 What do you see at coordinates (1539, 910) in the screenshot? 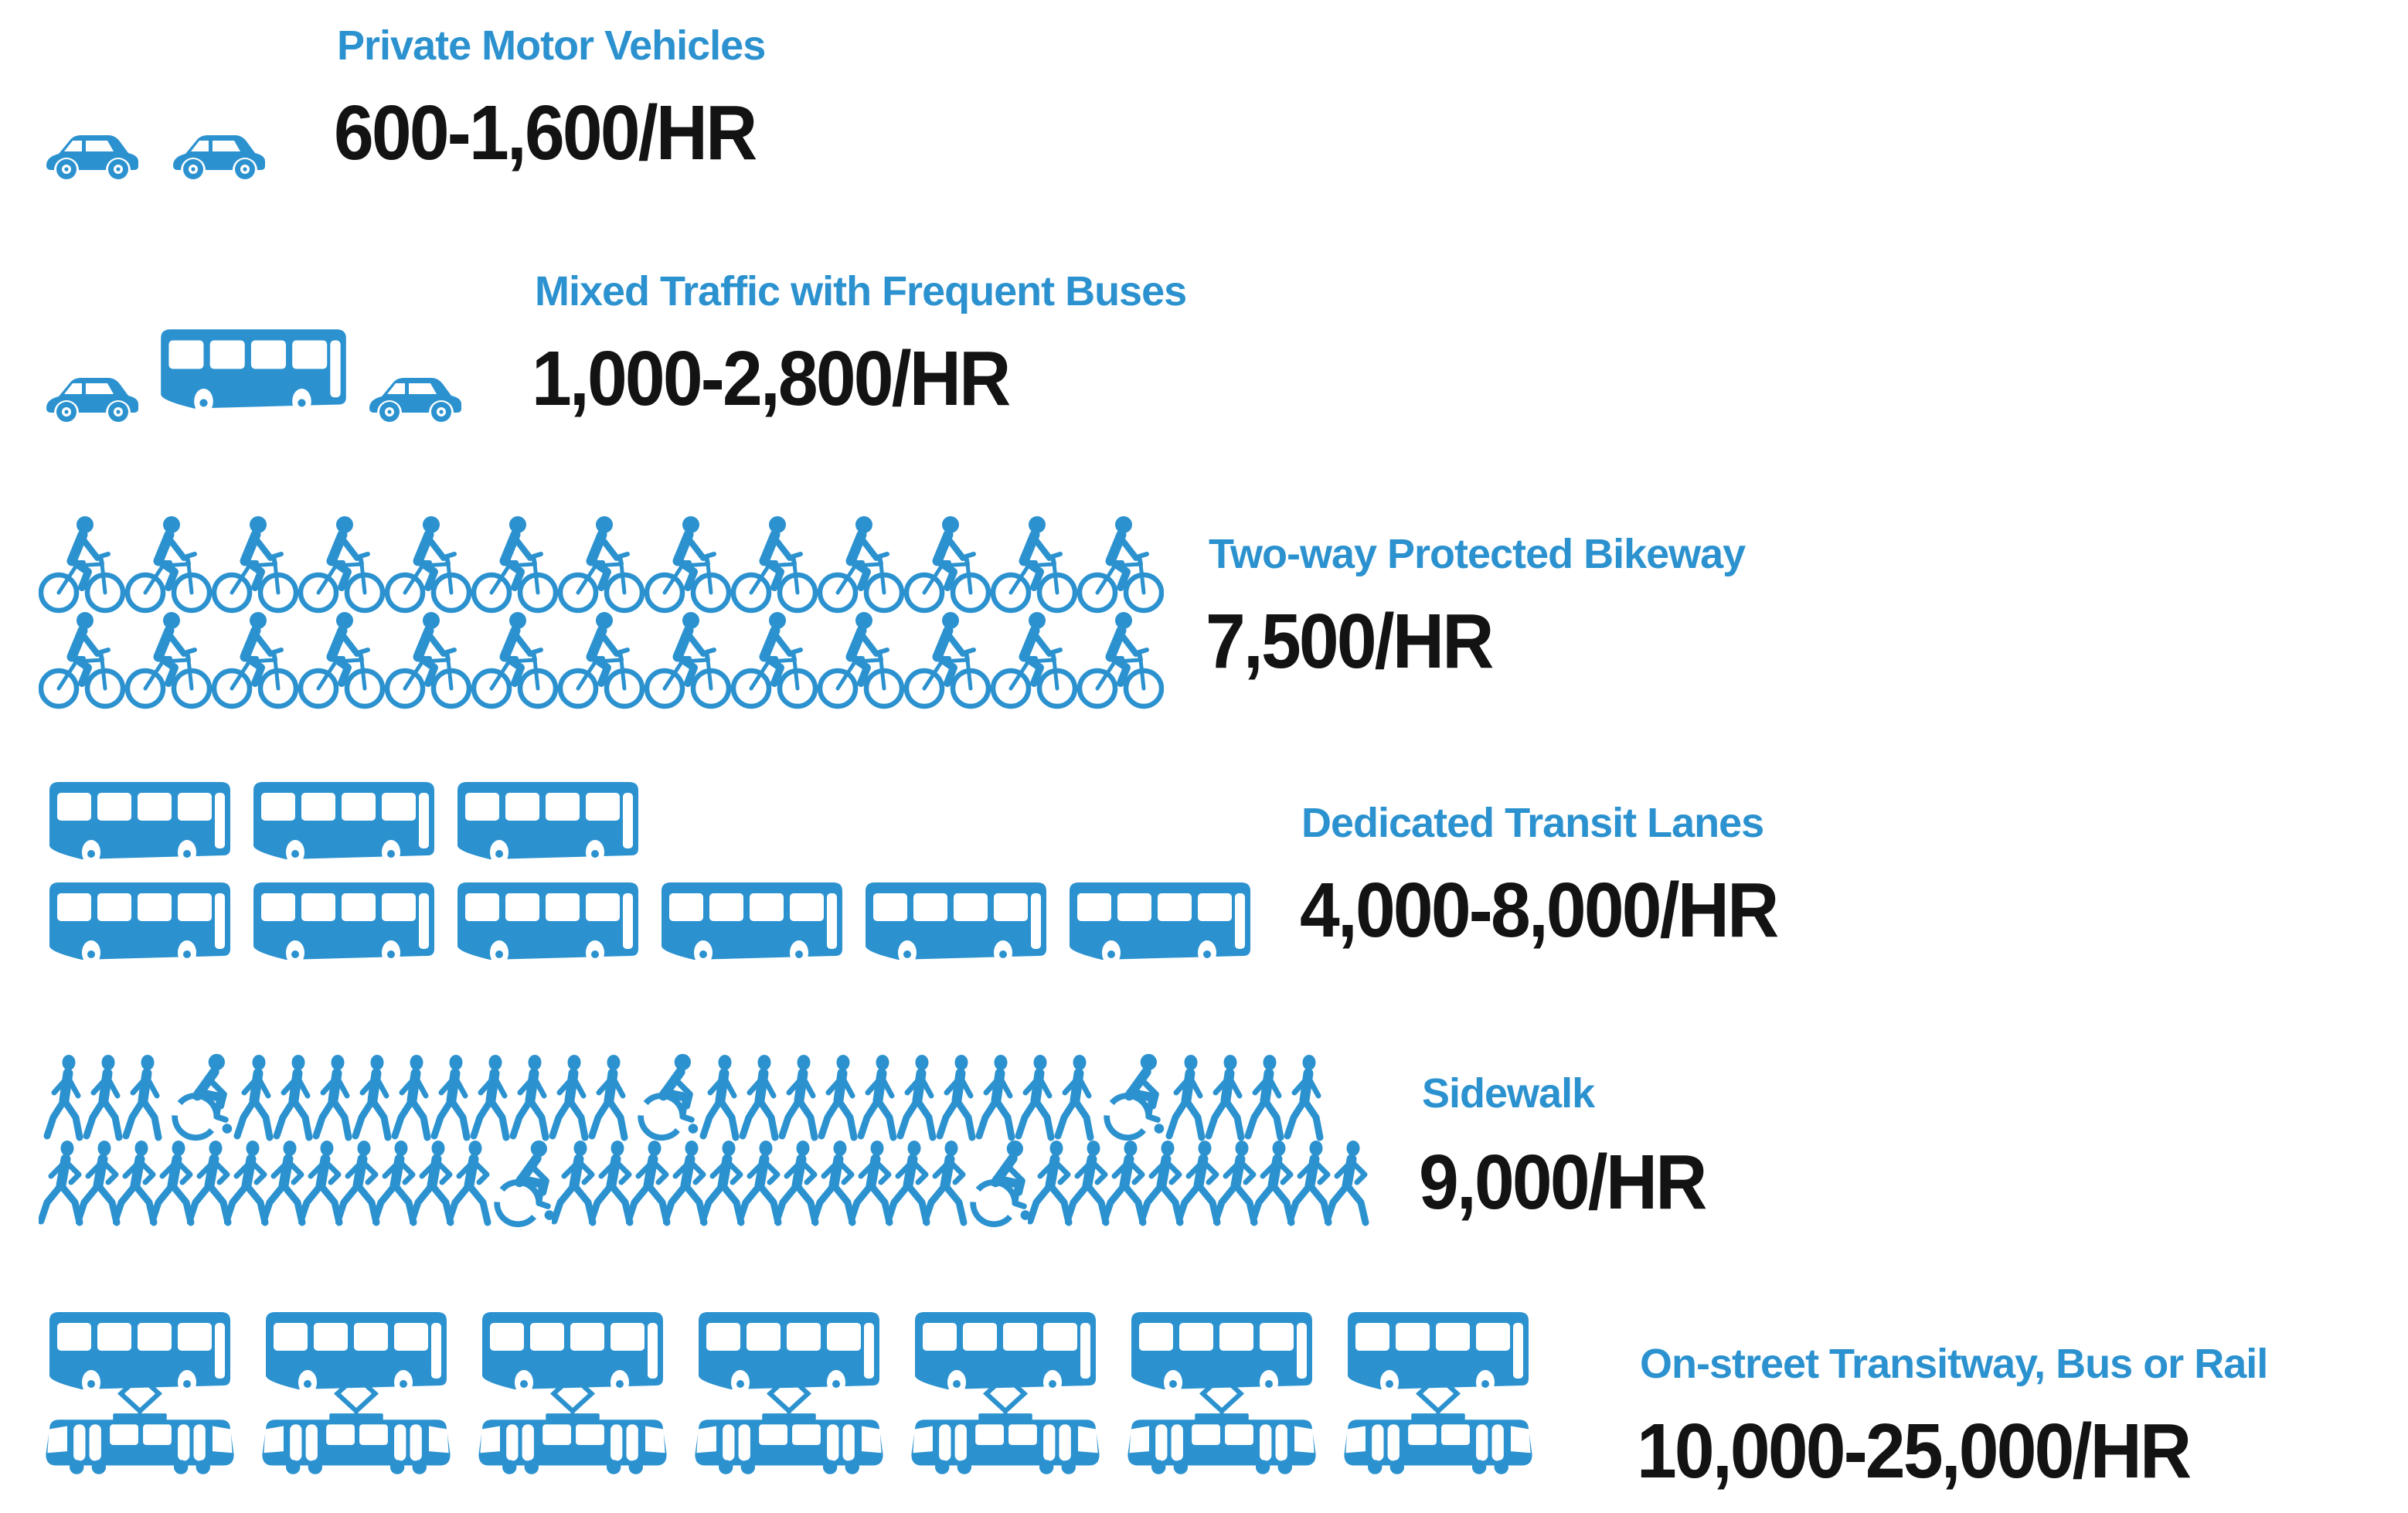
I see `section-value: 4,000-8,000/HR` at bounding box center [1539, 910].